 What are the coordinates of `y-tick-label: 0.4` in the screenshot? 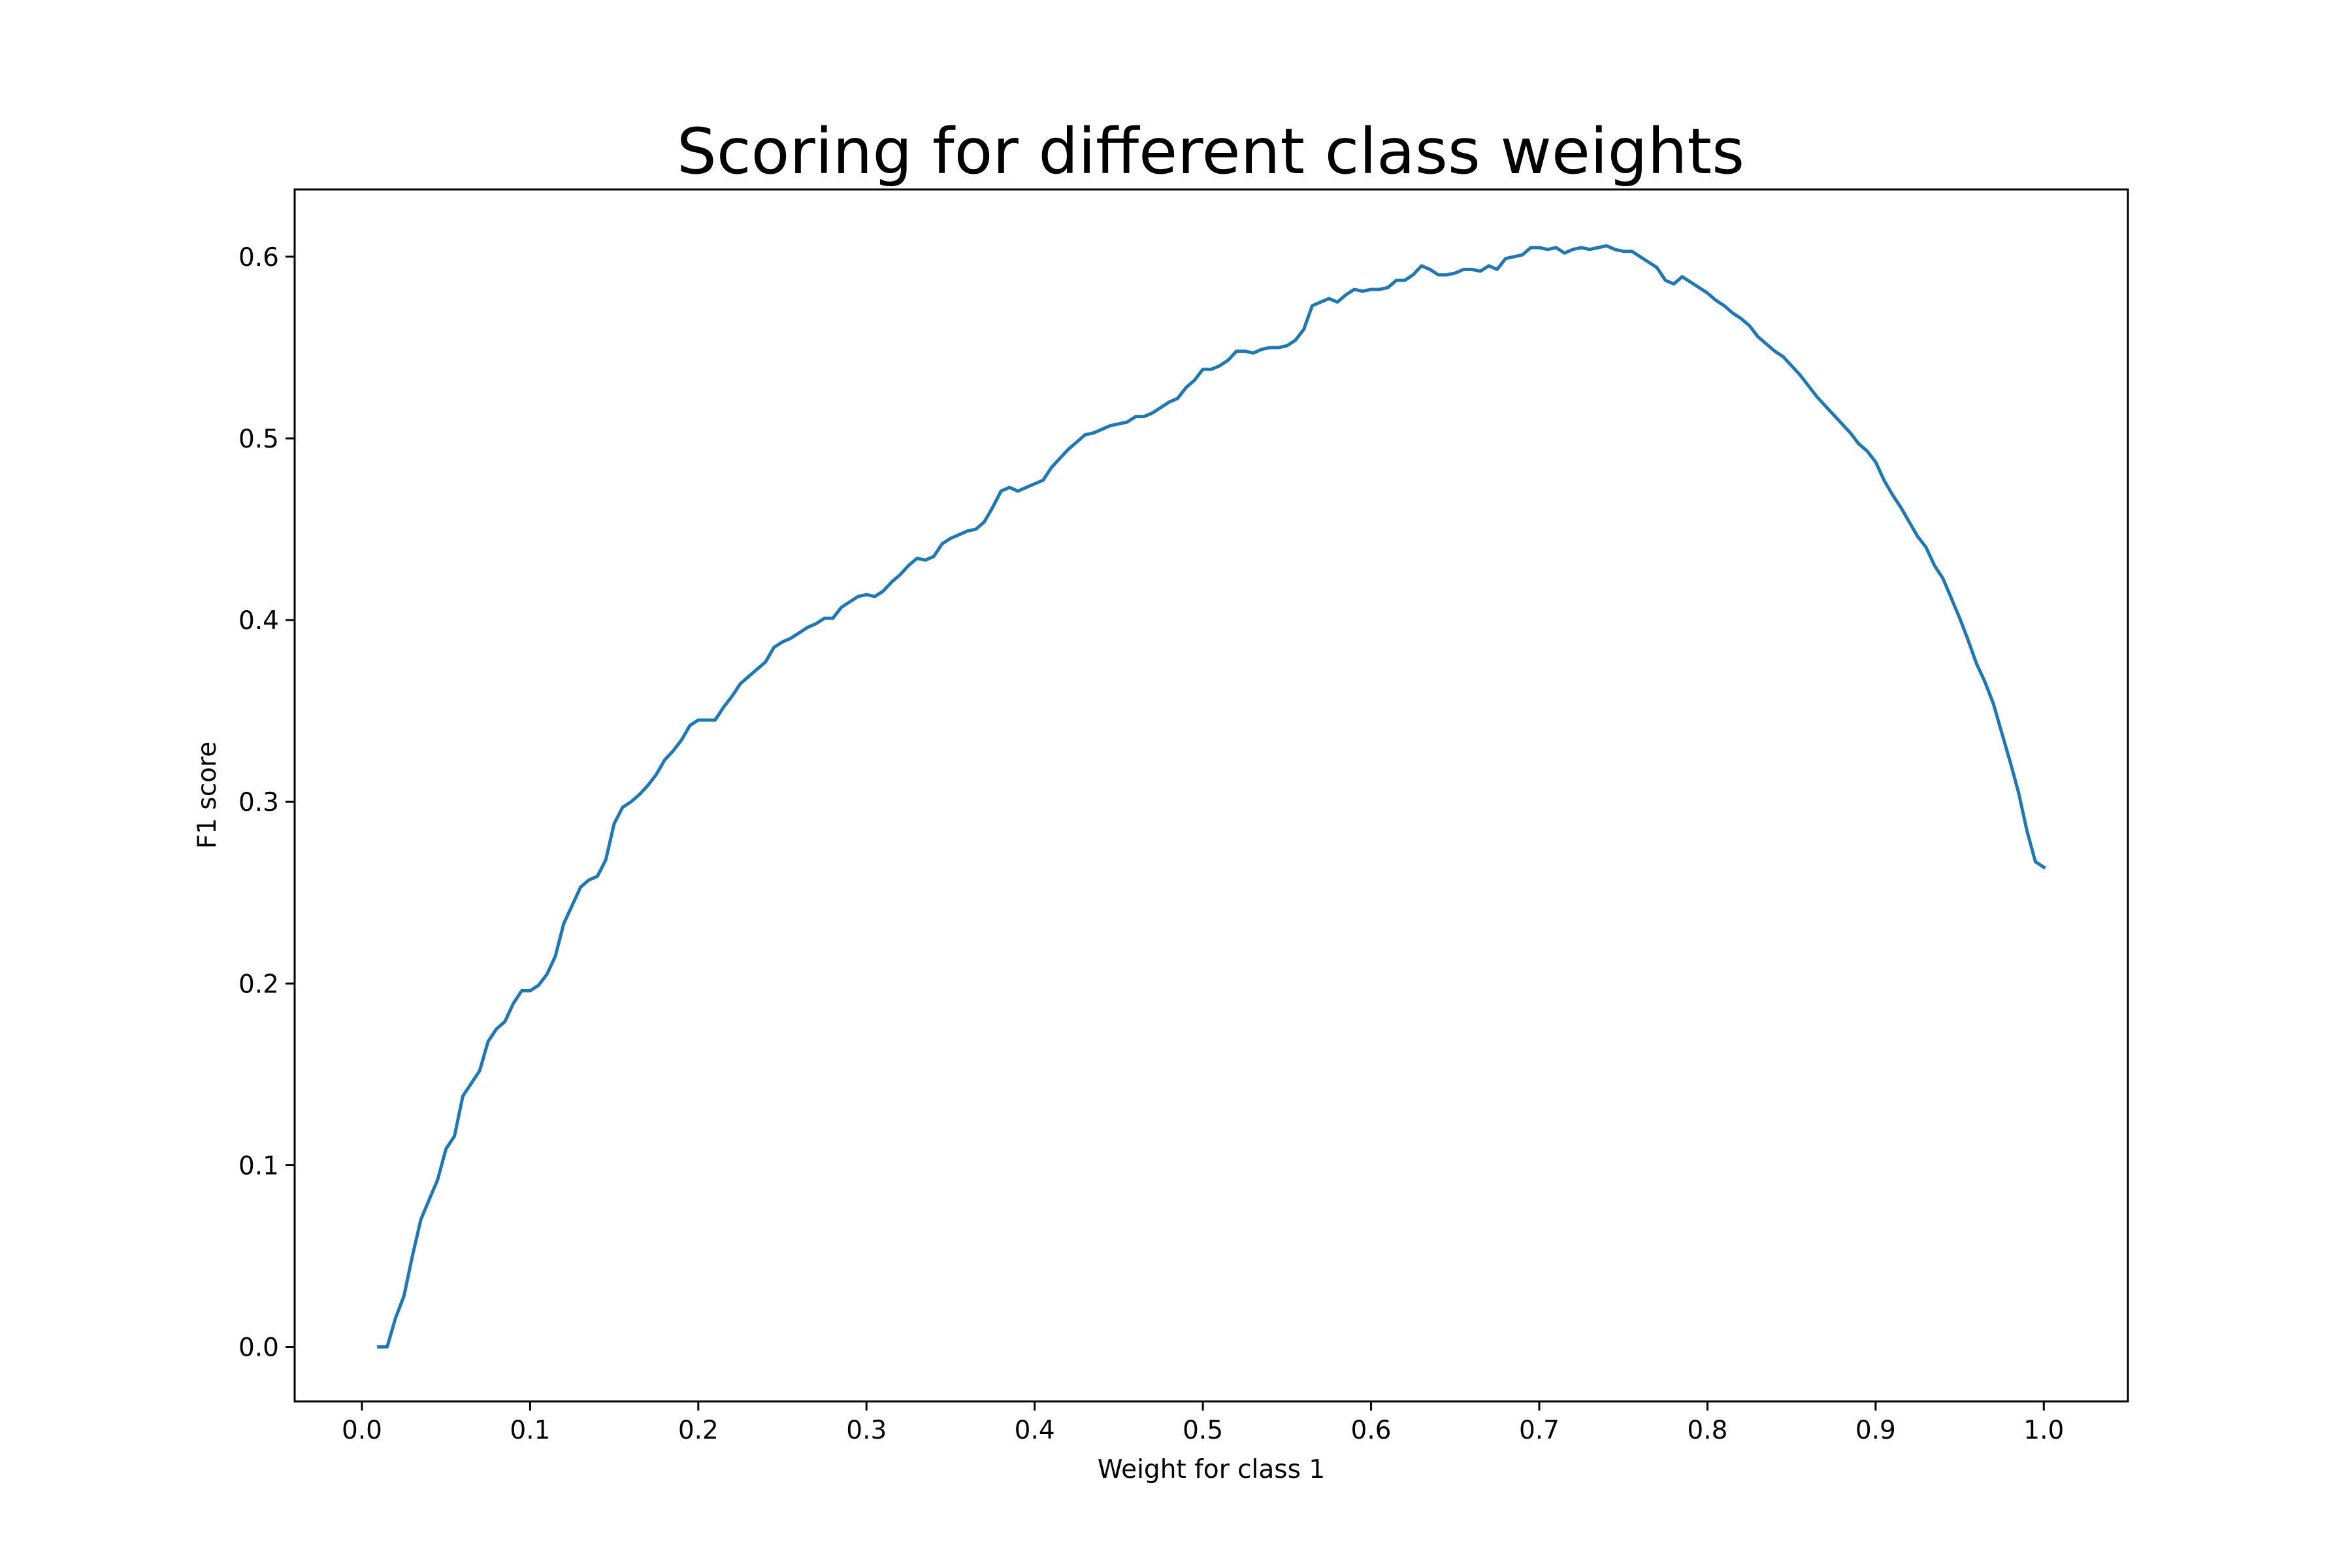 It's located at (258, 621).